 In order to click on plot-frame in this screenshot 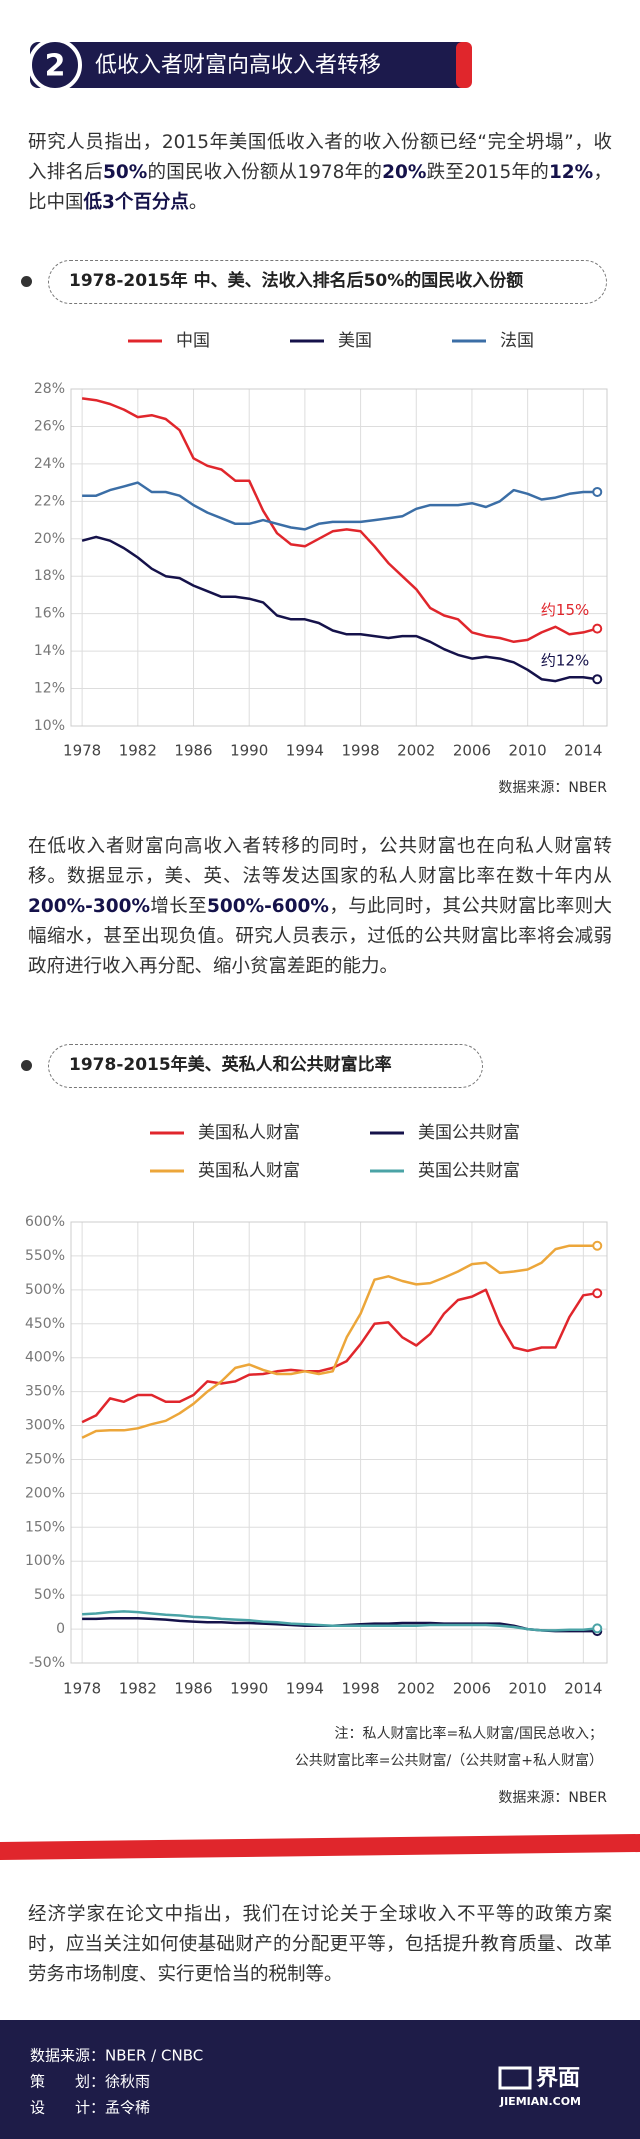, I will do `click(339, 557)`.